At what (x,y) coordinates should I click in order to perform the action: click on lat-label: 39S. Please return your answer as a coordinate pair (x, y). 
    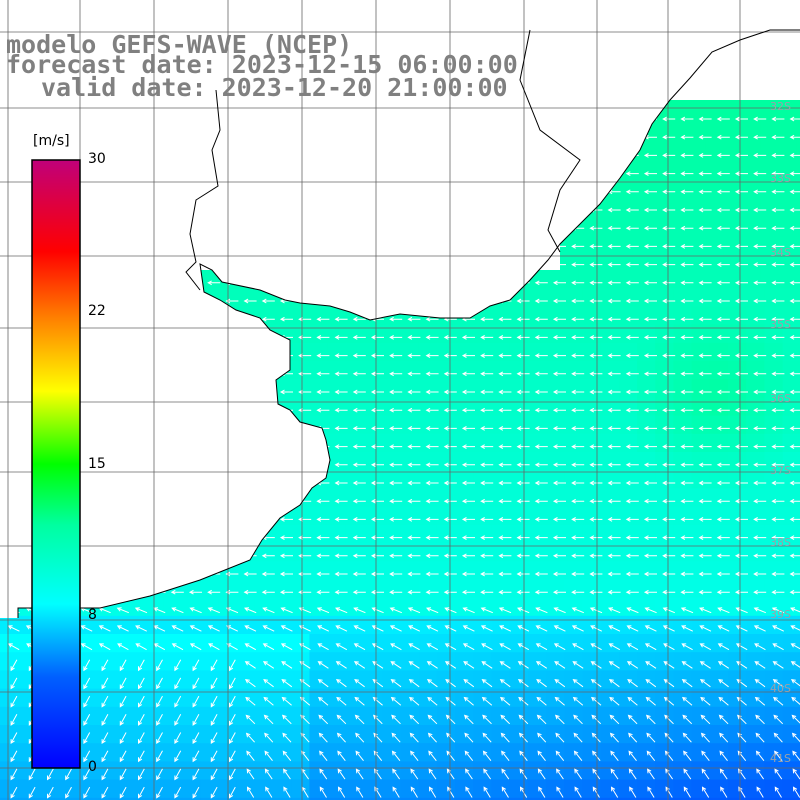
    Looking at the image, I should click on (780, 614).